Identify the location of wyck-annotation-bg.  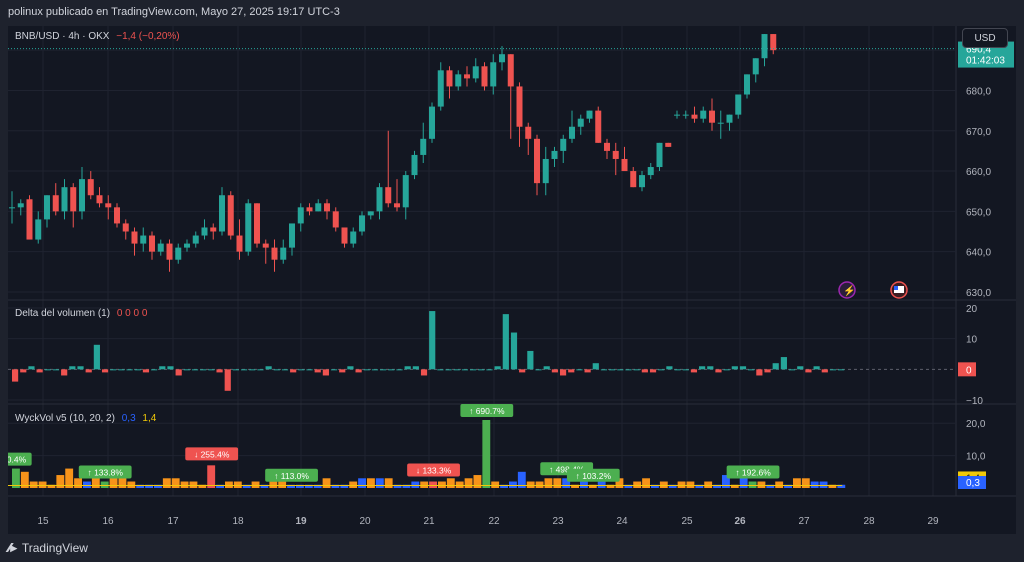
(487, 410).